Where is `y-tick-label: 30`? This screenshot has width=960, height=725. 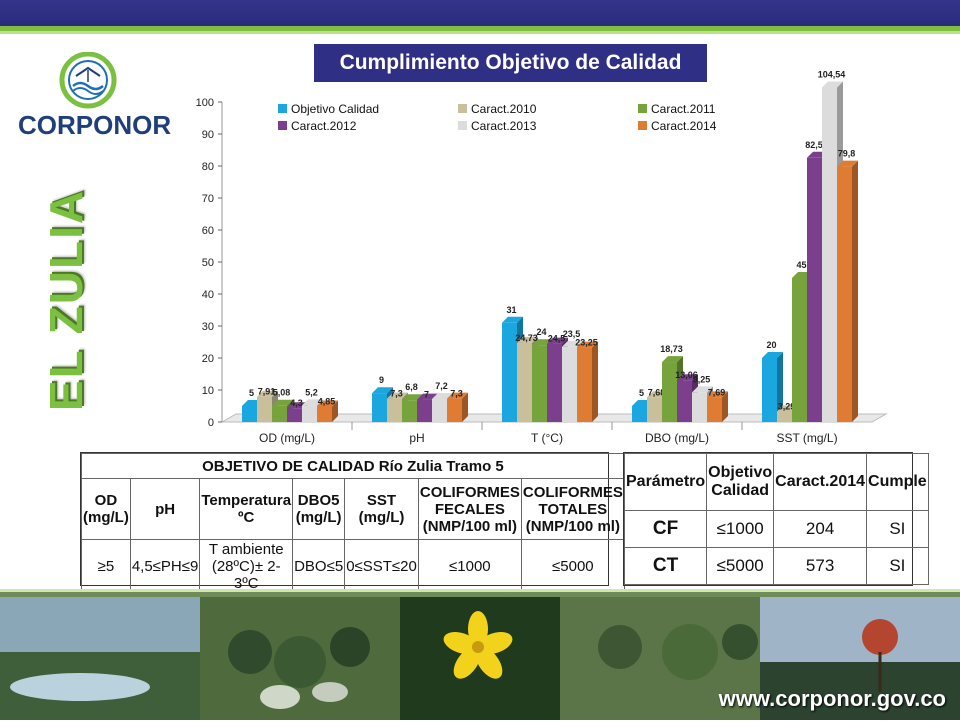 y-tick-label: 30 is located at coordinates (208, 327).